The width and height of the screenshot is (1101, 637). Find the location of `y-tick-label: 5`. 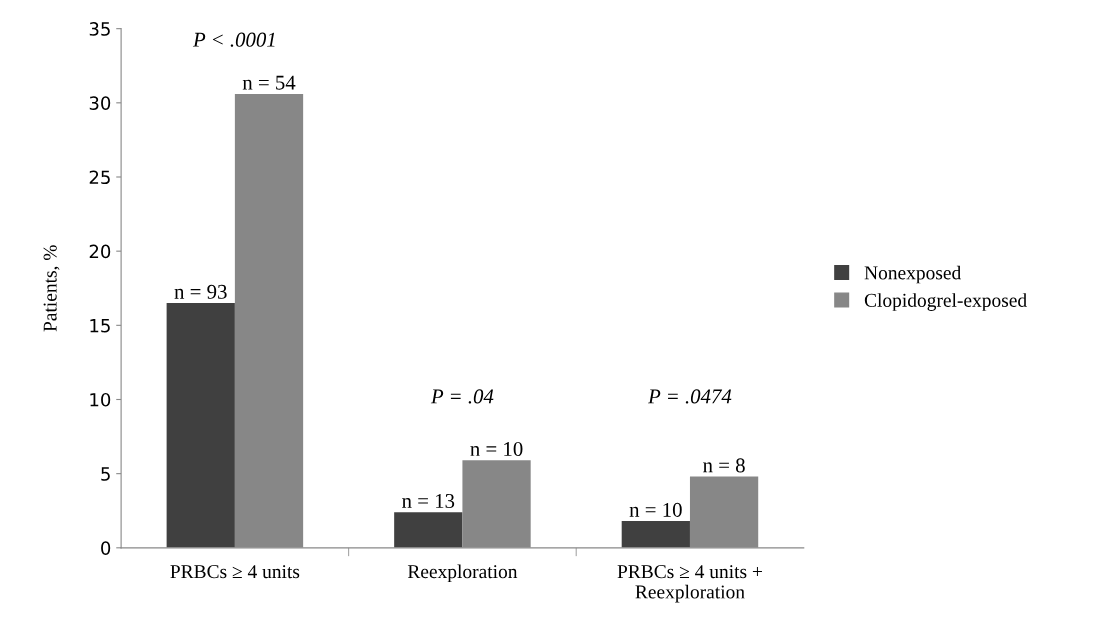

y-tick-label: 5 is located at coordinates (105, 474).